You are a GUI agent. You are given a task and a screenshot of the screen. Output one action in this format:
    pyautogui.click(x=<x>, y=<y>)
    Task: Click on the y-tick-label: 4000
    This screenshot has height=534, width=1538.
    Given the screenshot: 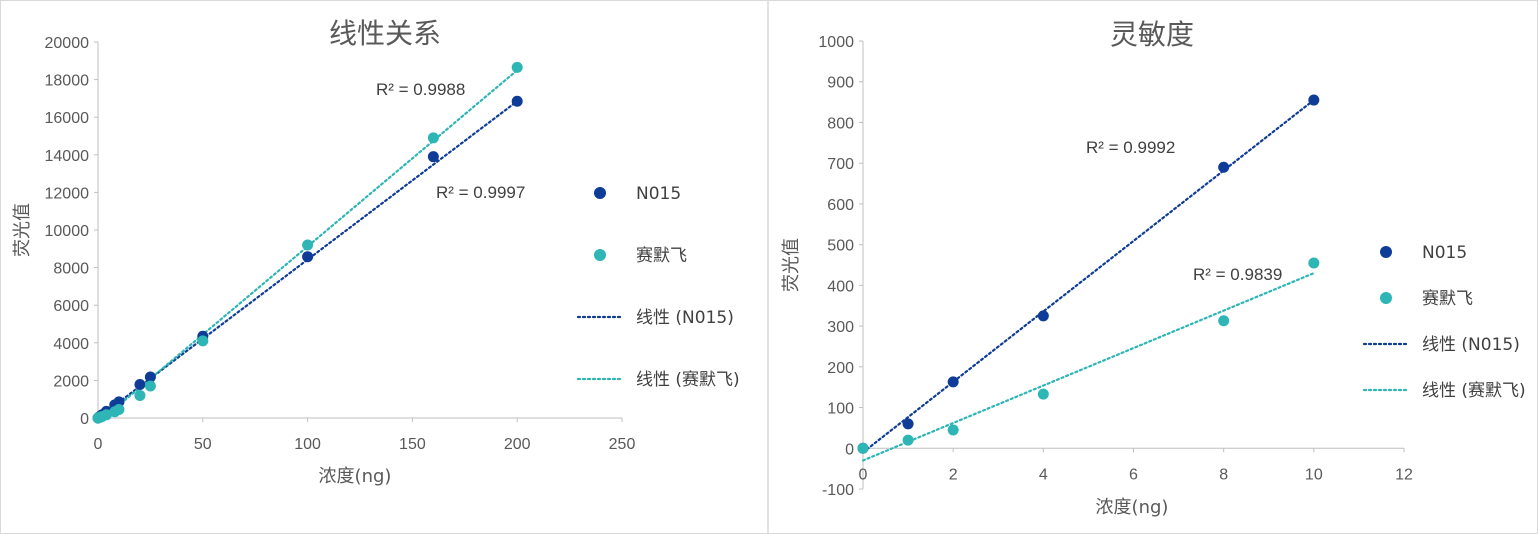 What is the action you would take?
    pyautogui.click(x=71, y=344)
    